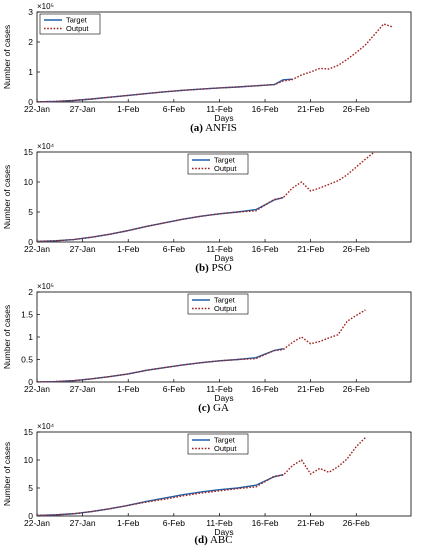 The image size is (427, 550). Describe the element at coordinates (221, 408) in the screenshot. I see `caption-text: GA` at that location.